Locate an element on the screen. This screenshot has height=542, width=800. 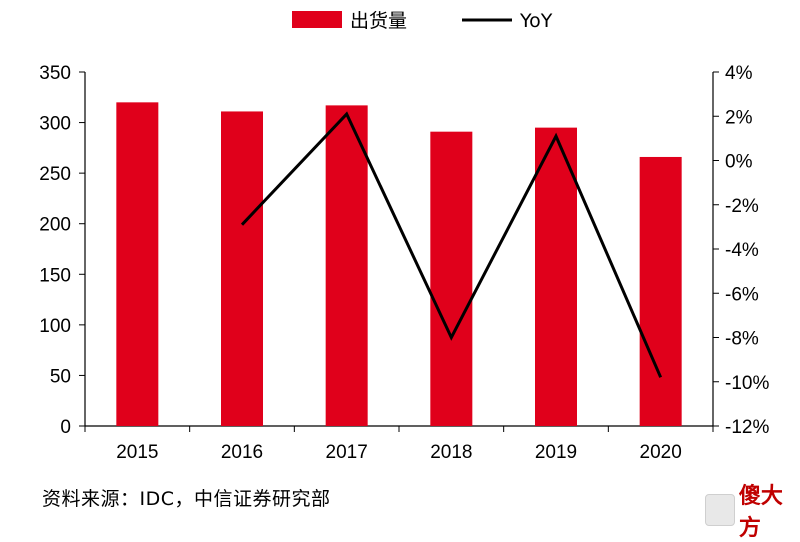
x-tick-label: 2017 is located at coordinates (347, 452).